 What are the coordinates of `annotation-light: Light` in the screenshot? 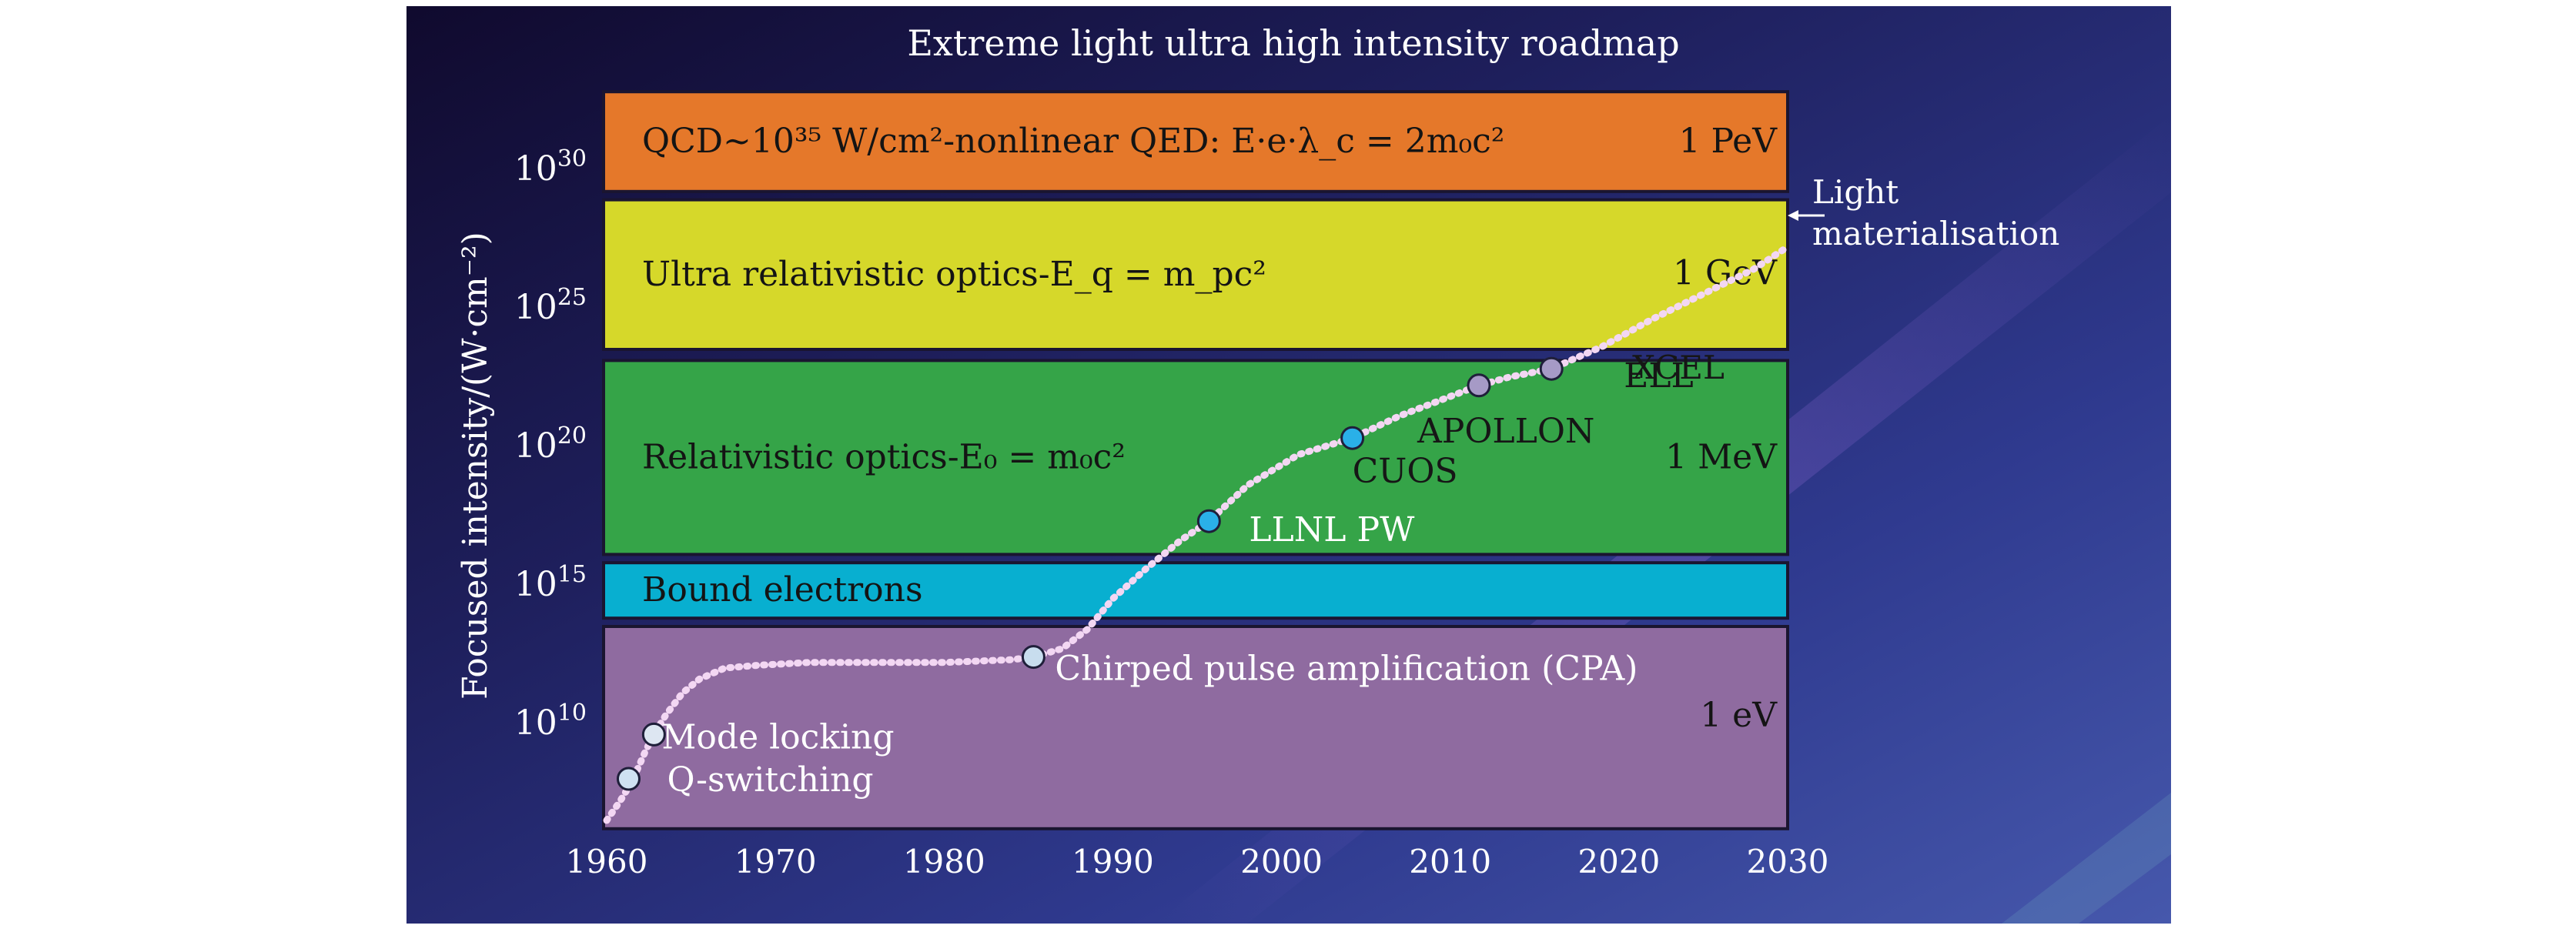 It's located at (1856, 192).